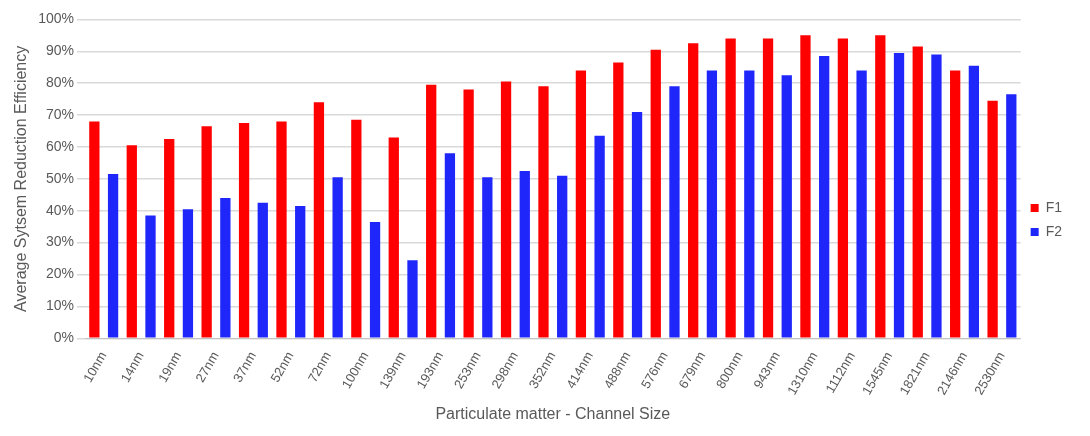  What do you see at coordinates (60, 241) in the screenshot?
I see `y-tick-label: 30%` at bounding box center [60, 241].